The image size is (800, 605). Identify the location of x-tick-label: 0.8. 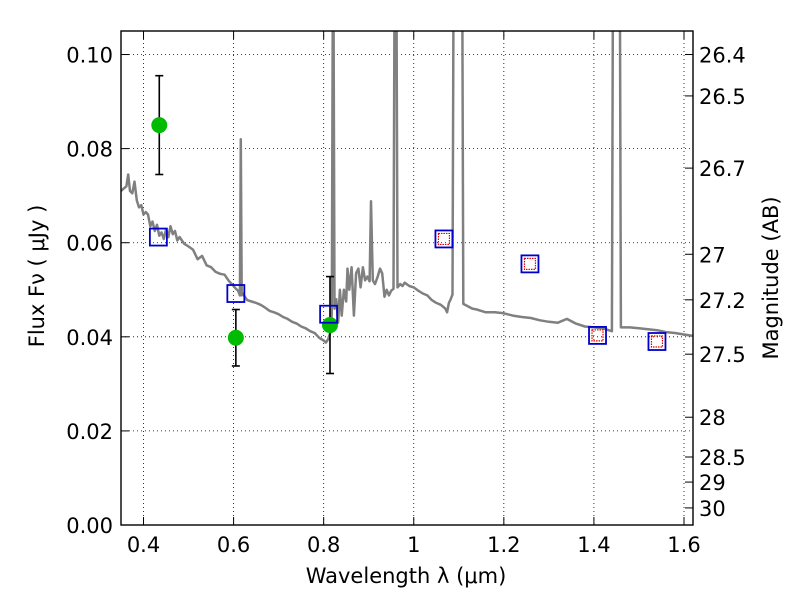
(323, 545).